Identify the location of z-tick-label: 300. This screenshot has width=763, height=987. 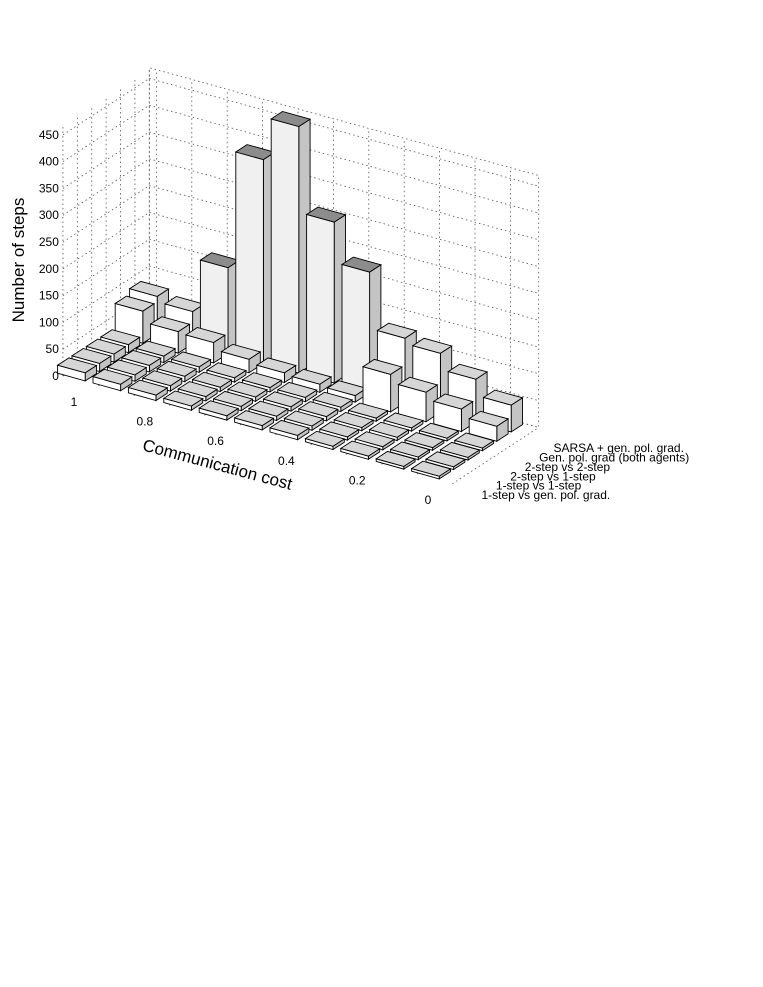
(49, 215).